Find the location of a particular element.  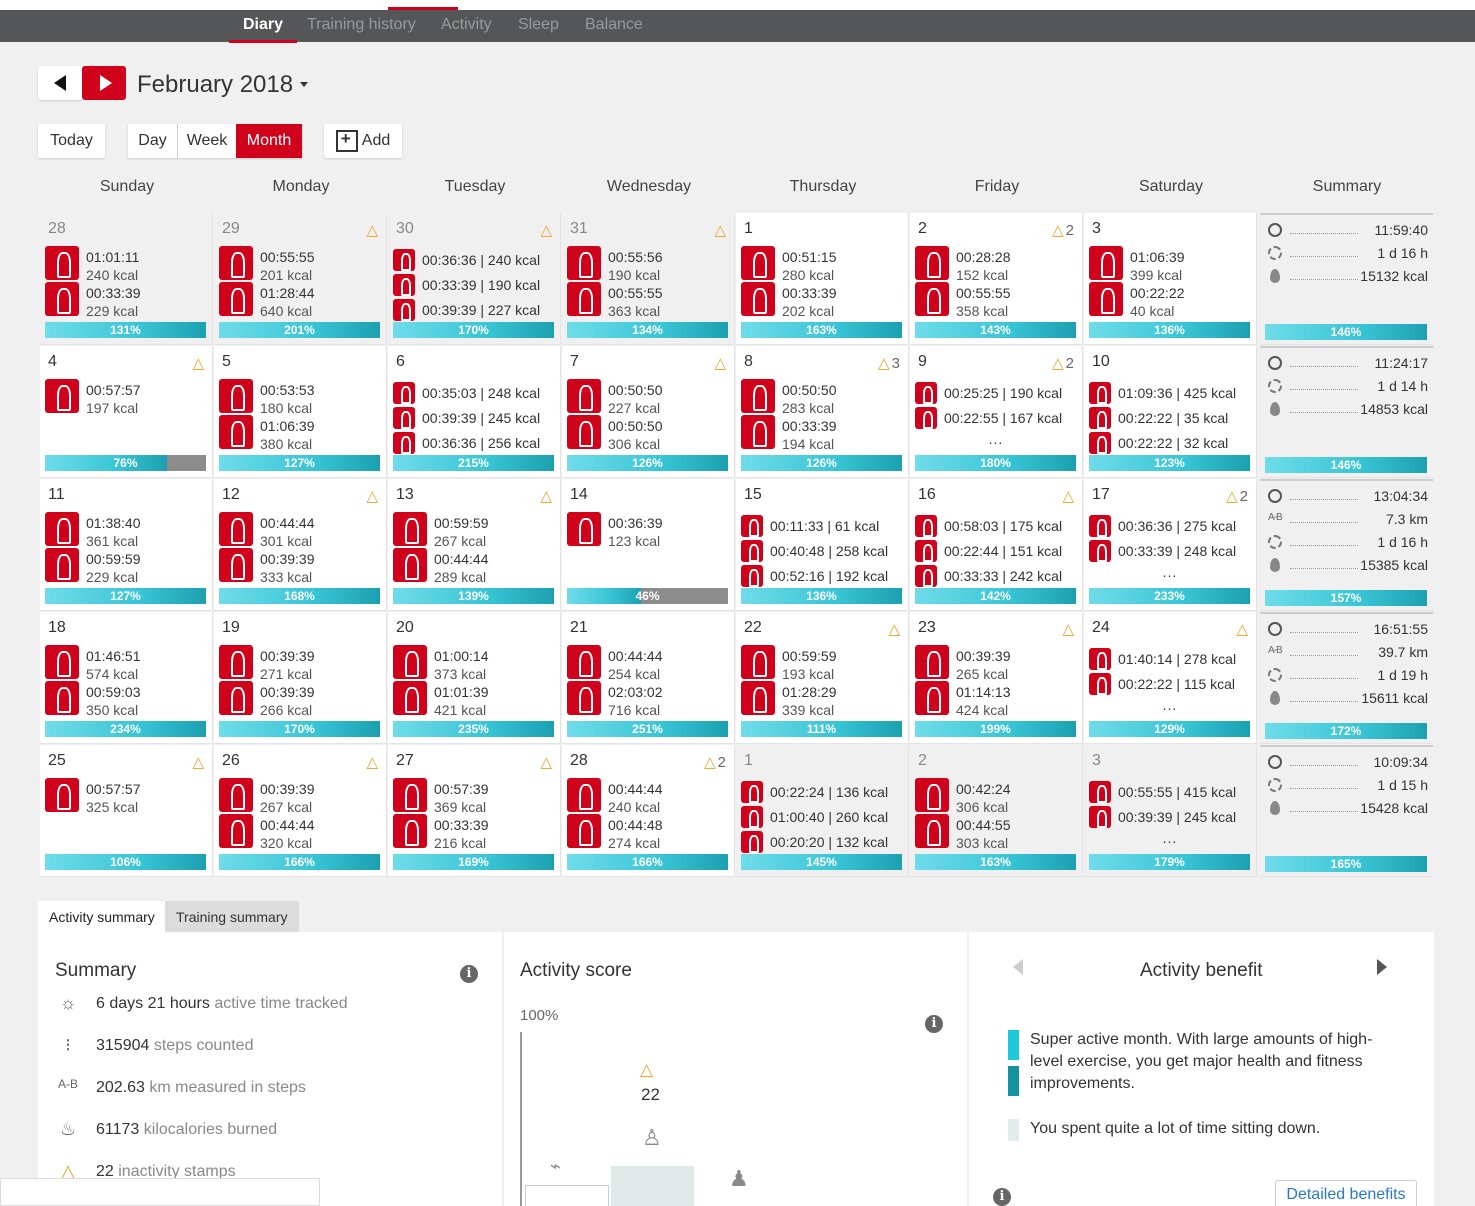

weightlifting-icon is located at coordinates (584, 396).